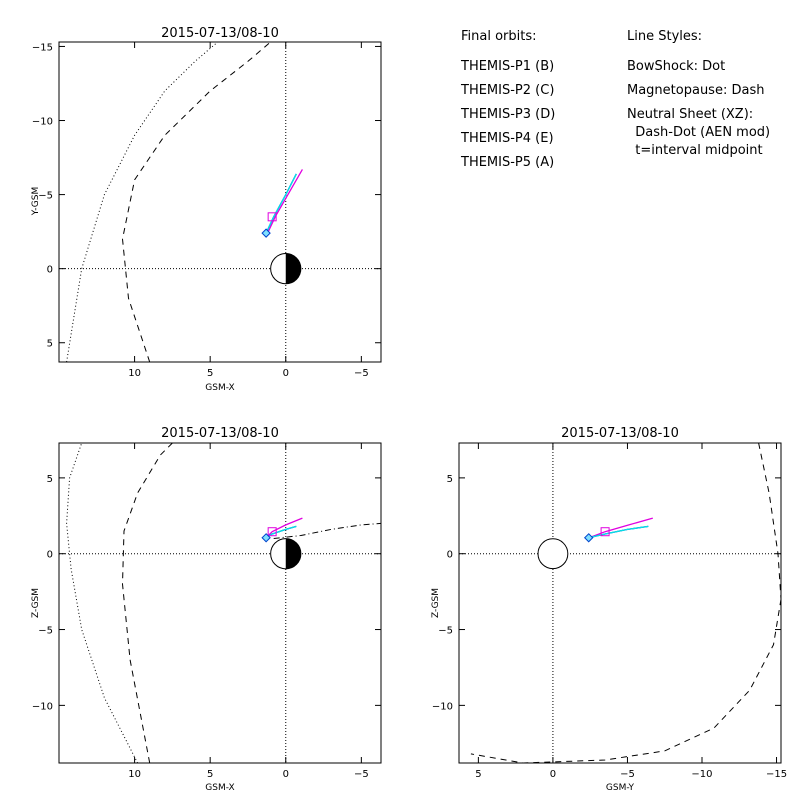 The image size is (800, 800). I want to click on y-tick-label: −15, so click(42, 47).